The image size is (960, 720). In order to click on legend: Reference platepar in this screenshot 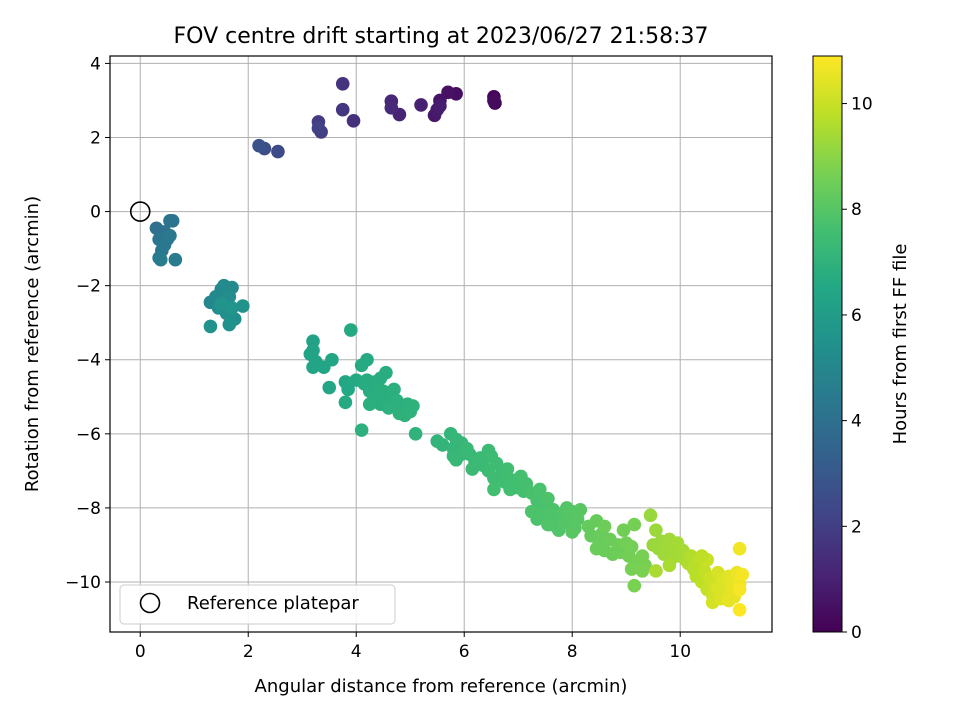, I will do `click(257, 604)`.